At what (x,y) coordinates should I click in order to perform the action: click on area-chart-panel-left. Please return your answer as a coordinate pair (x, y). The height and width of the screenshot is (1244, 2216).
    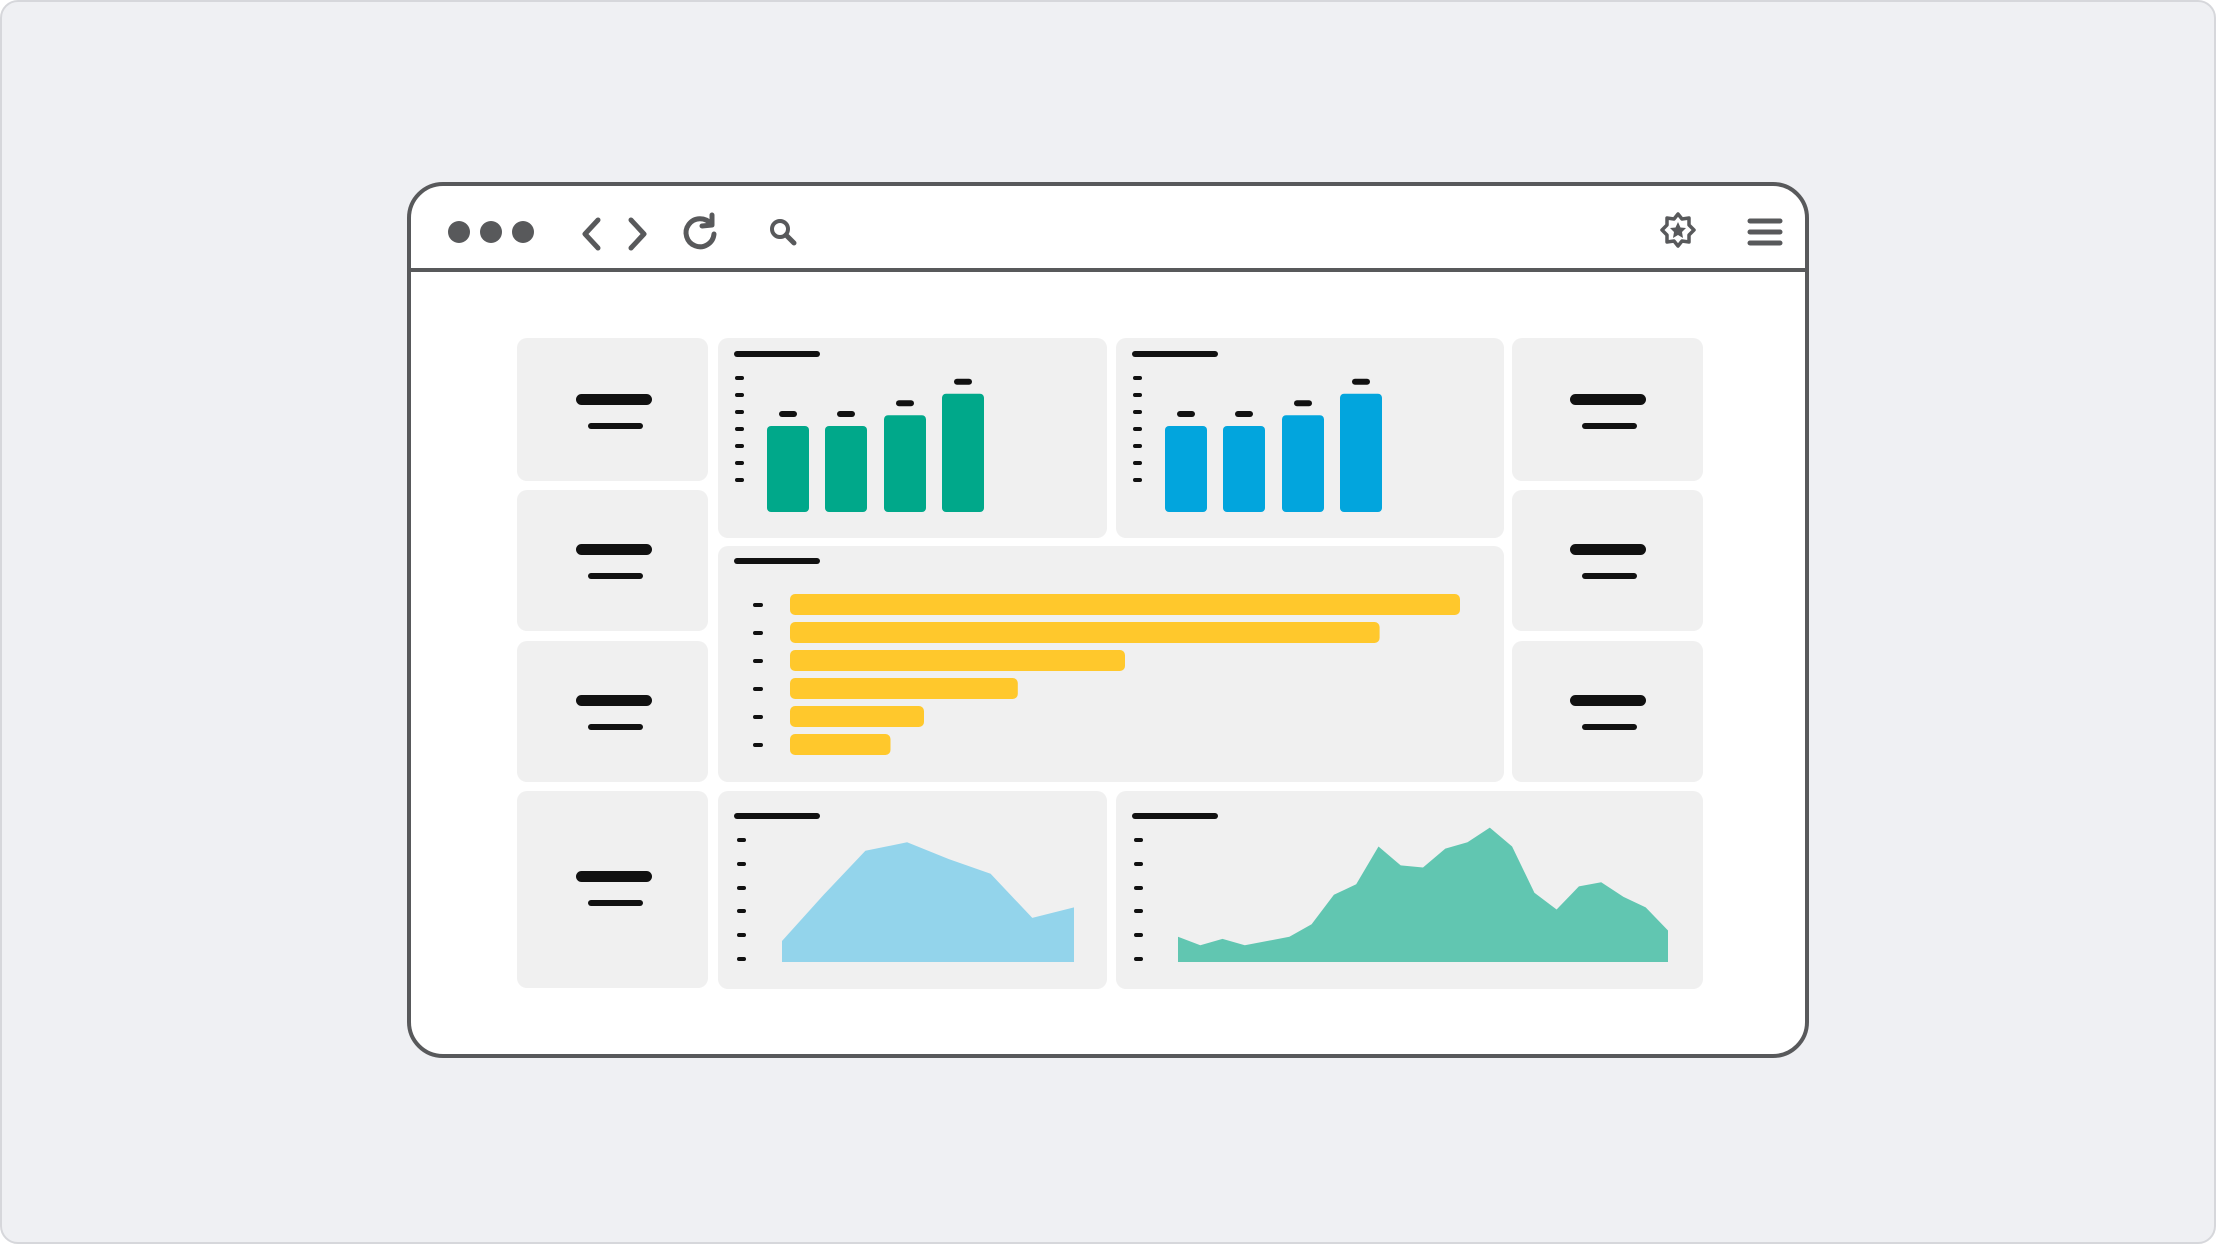
    Looking at the image, I should click on (912, 890).